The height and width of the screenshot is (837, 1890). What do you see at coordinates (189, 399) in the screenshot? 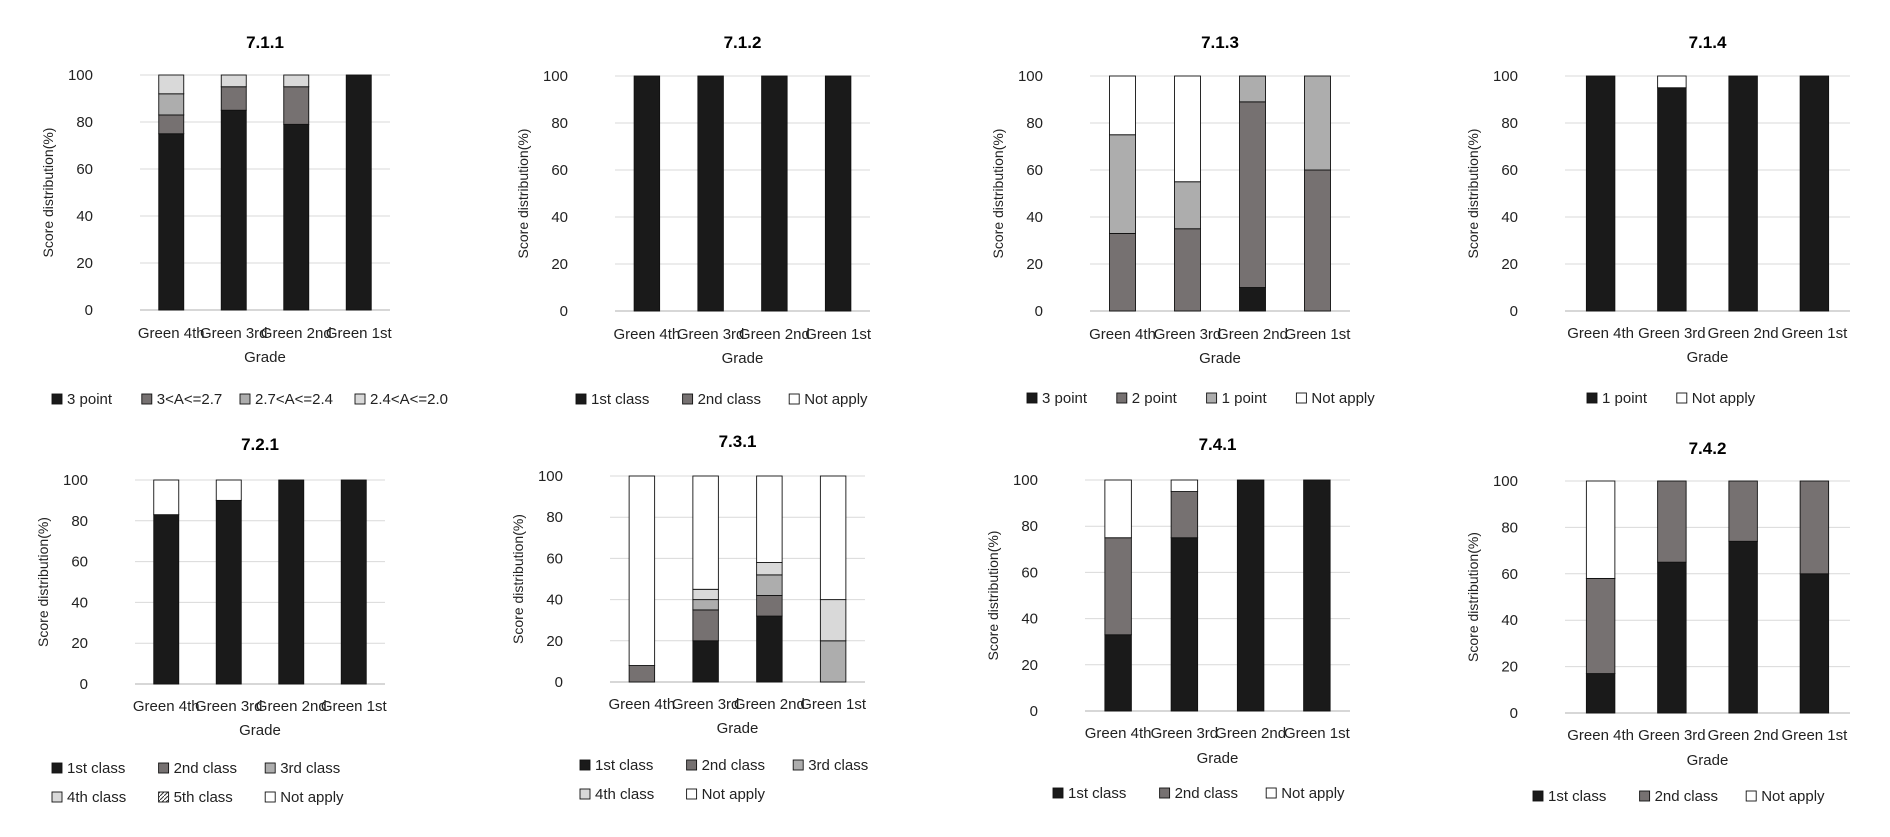
I see `legend-label: 3<A<=2.7` at bounding box center [189, 399].